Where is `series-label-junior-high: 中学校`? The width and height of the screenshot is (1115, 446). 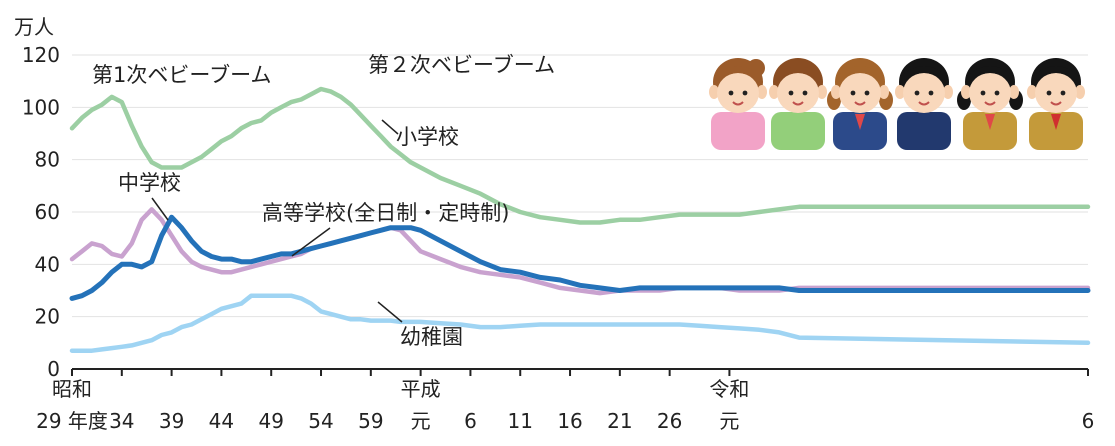 series-label-junior-high: 中学校 is located at coordinates (149, 183).